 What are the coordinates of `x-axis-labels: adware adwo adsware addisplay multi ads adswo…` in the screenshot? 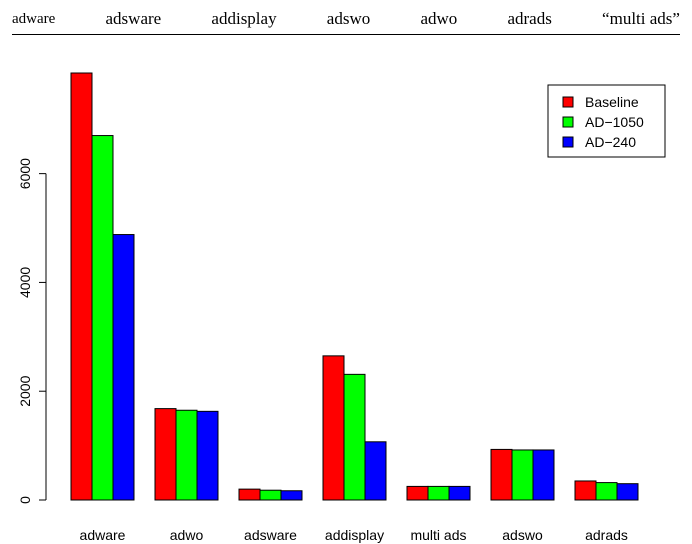 It's located at (354, 535).